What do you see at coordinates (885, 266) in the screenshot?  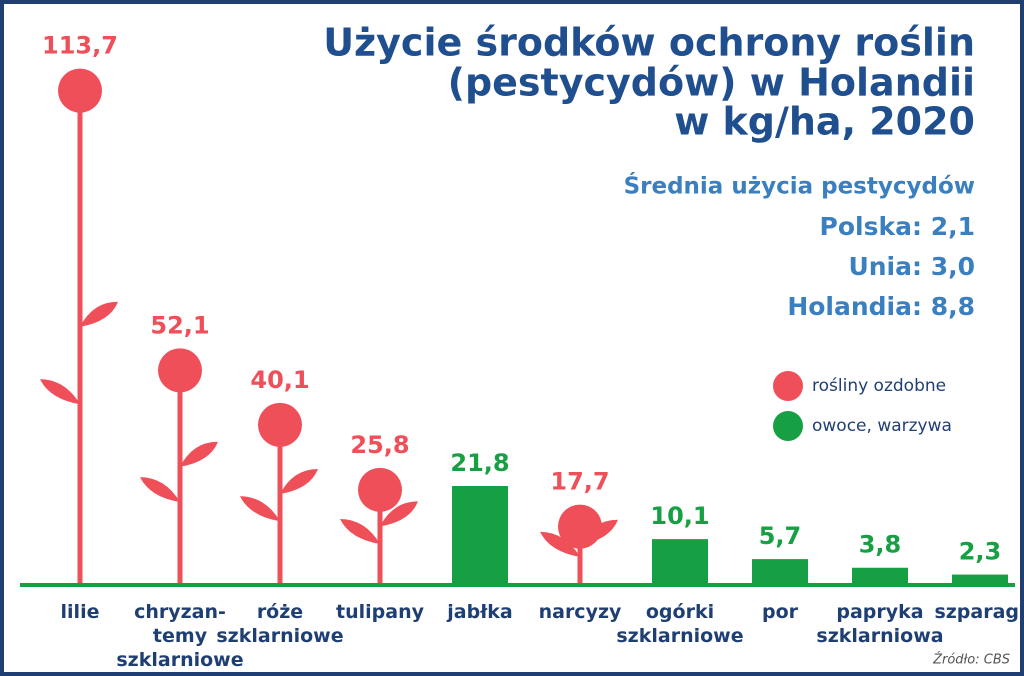 I see `average-label: Unia:` at bounding box center [885, 266].